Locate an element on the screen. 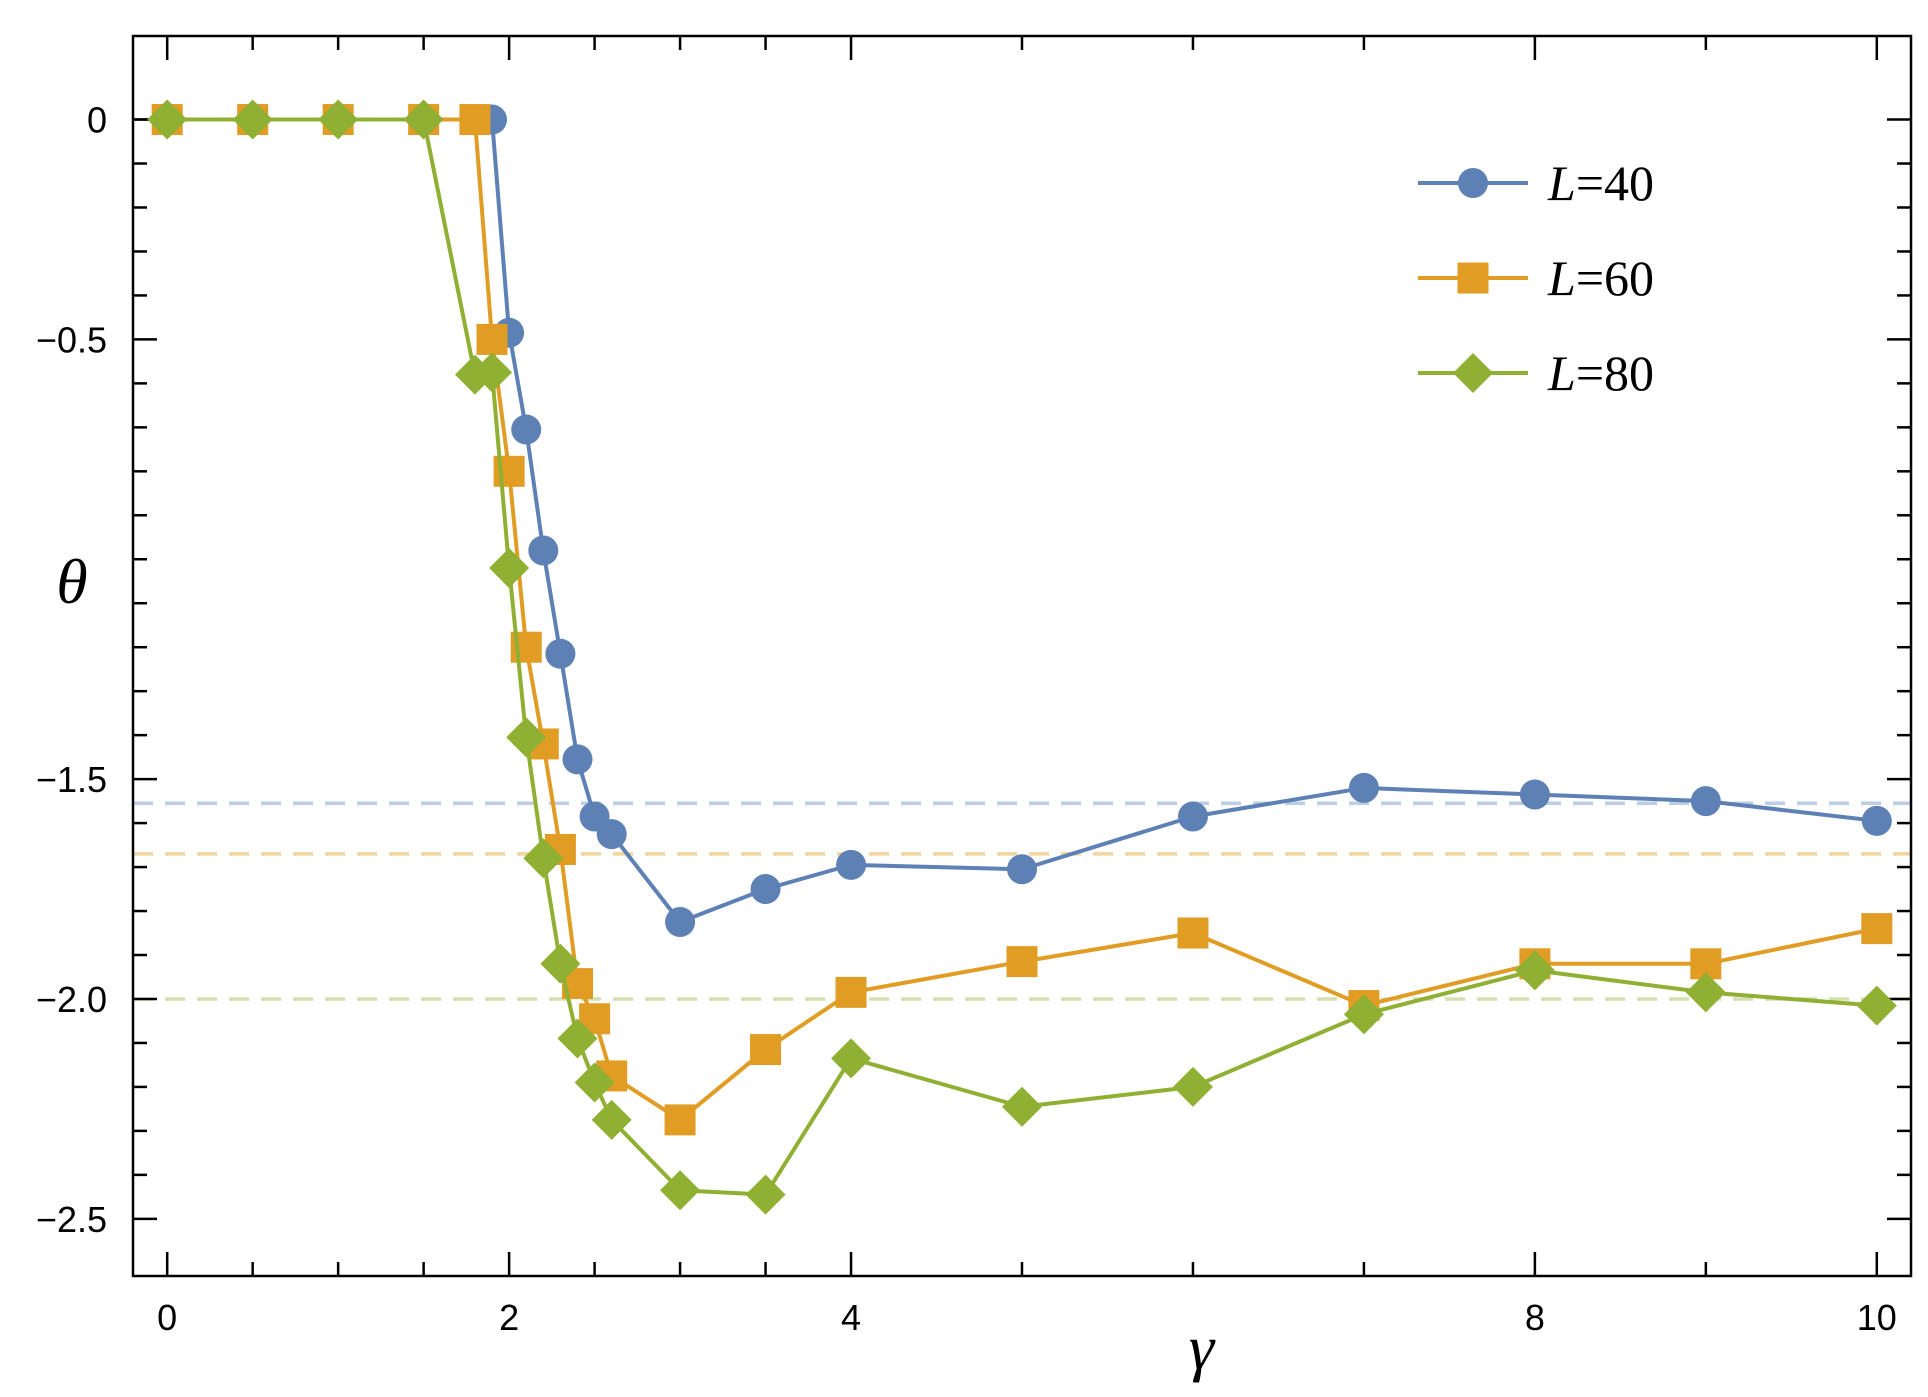  legend-value: =60 is located at coordinates (1615, 278).